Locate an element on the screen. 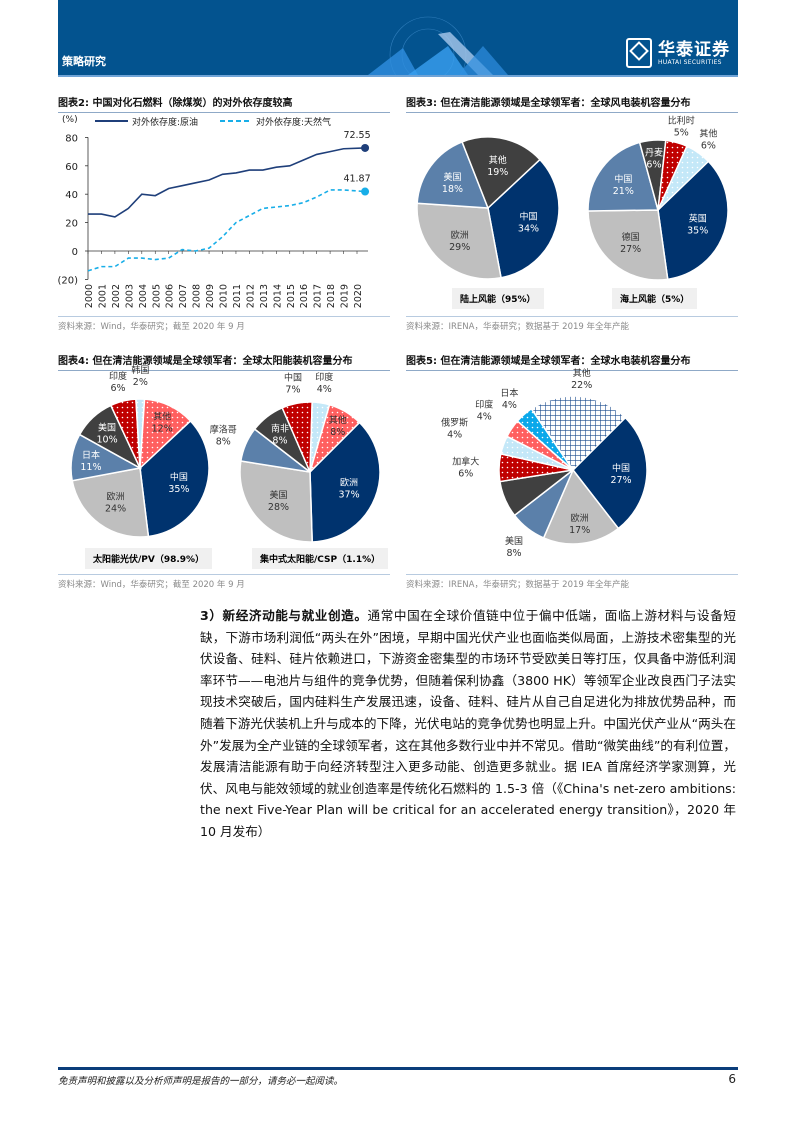  slice-name: 丹麦 is located at coordinates (654, 153).